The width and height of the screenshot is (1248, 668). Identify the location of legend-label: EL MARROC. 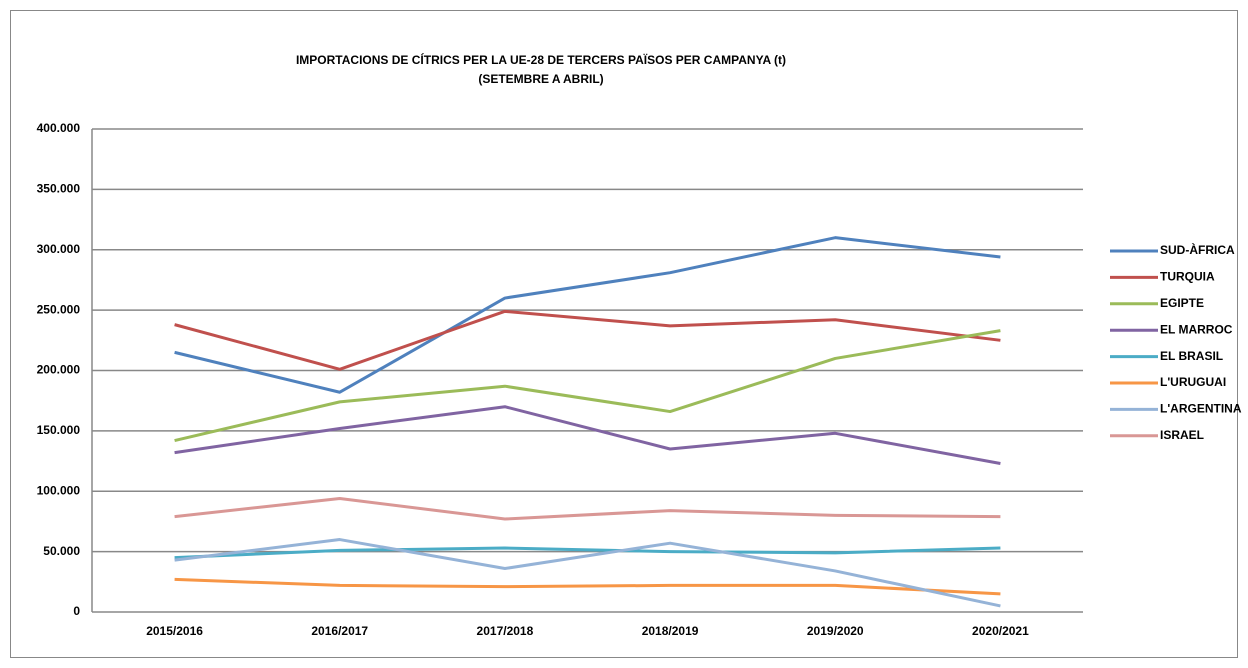
(1196, 329).